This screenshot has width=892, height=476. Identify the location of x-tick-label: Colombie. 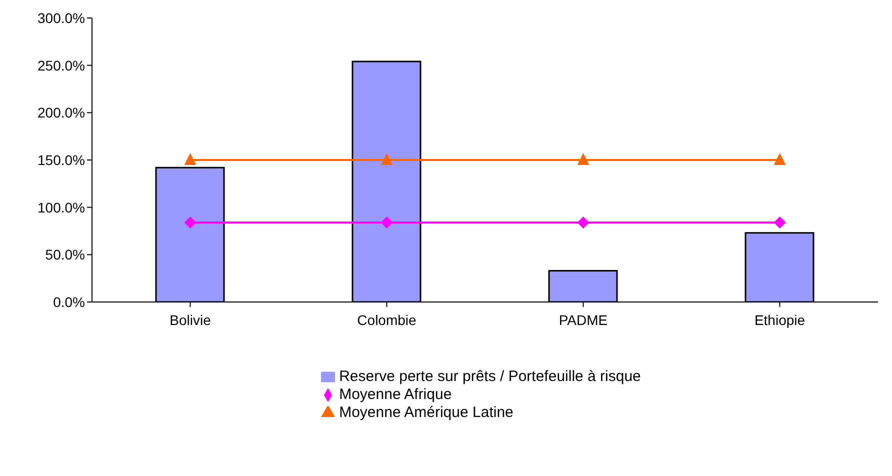
(387, 320).